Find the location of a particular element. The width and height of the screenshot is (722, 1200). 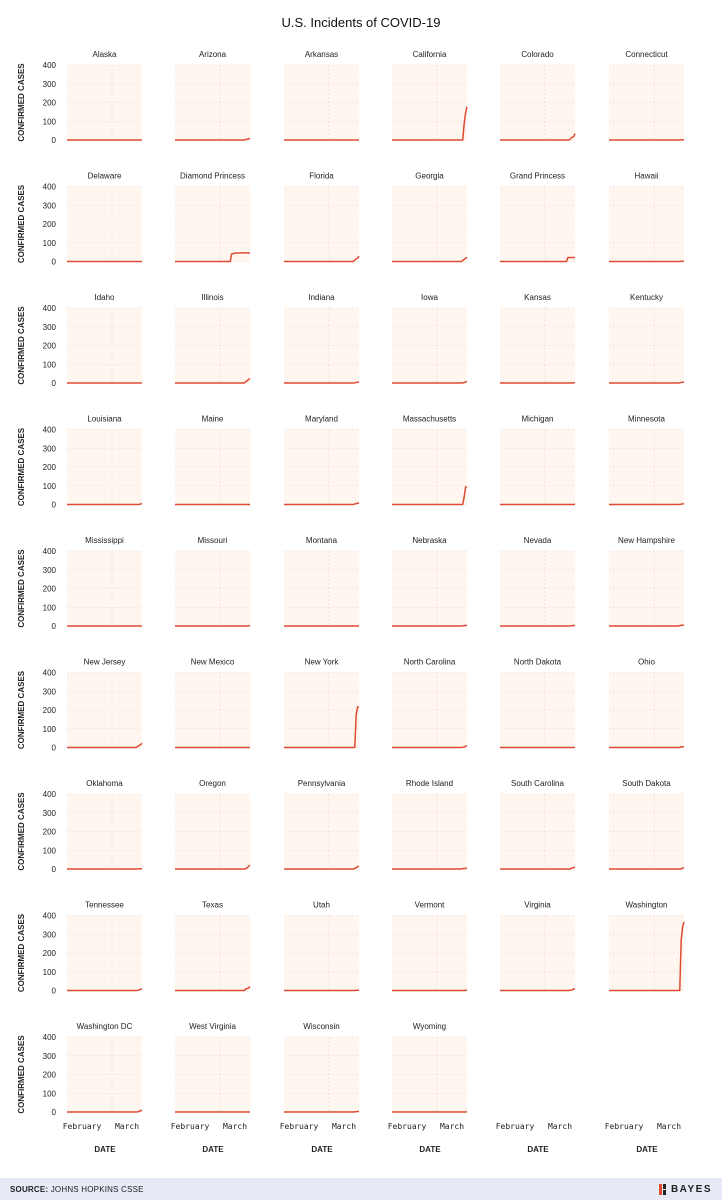

panel-indiana: Indiana is located at coordinates (322, 338).